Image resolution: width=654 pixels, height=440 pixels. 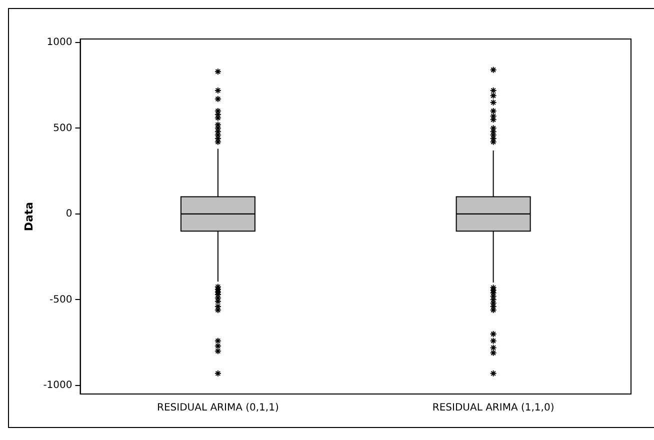 I want to click on y-tick-label: 500, so click(x=62, y=128).